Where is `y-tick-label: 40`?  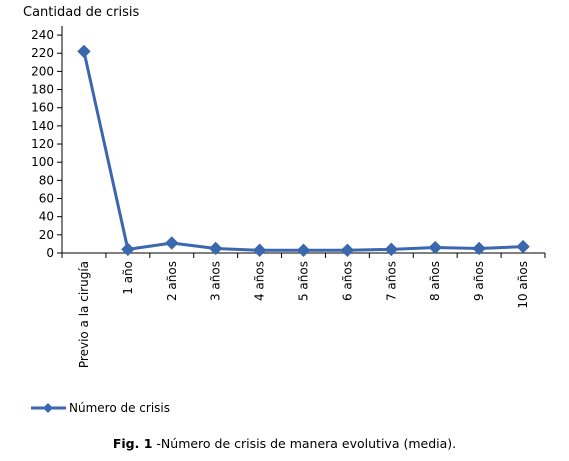 y-tick-label: 40 is located at coordinates (46, 217).